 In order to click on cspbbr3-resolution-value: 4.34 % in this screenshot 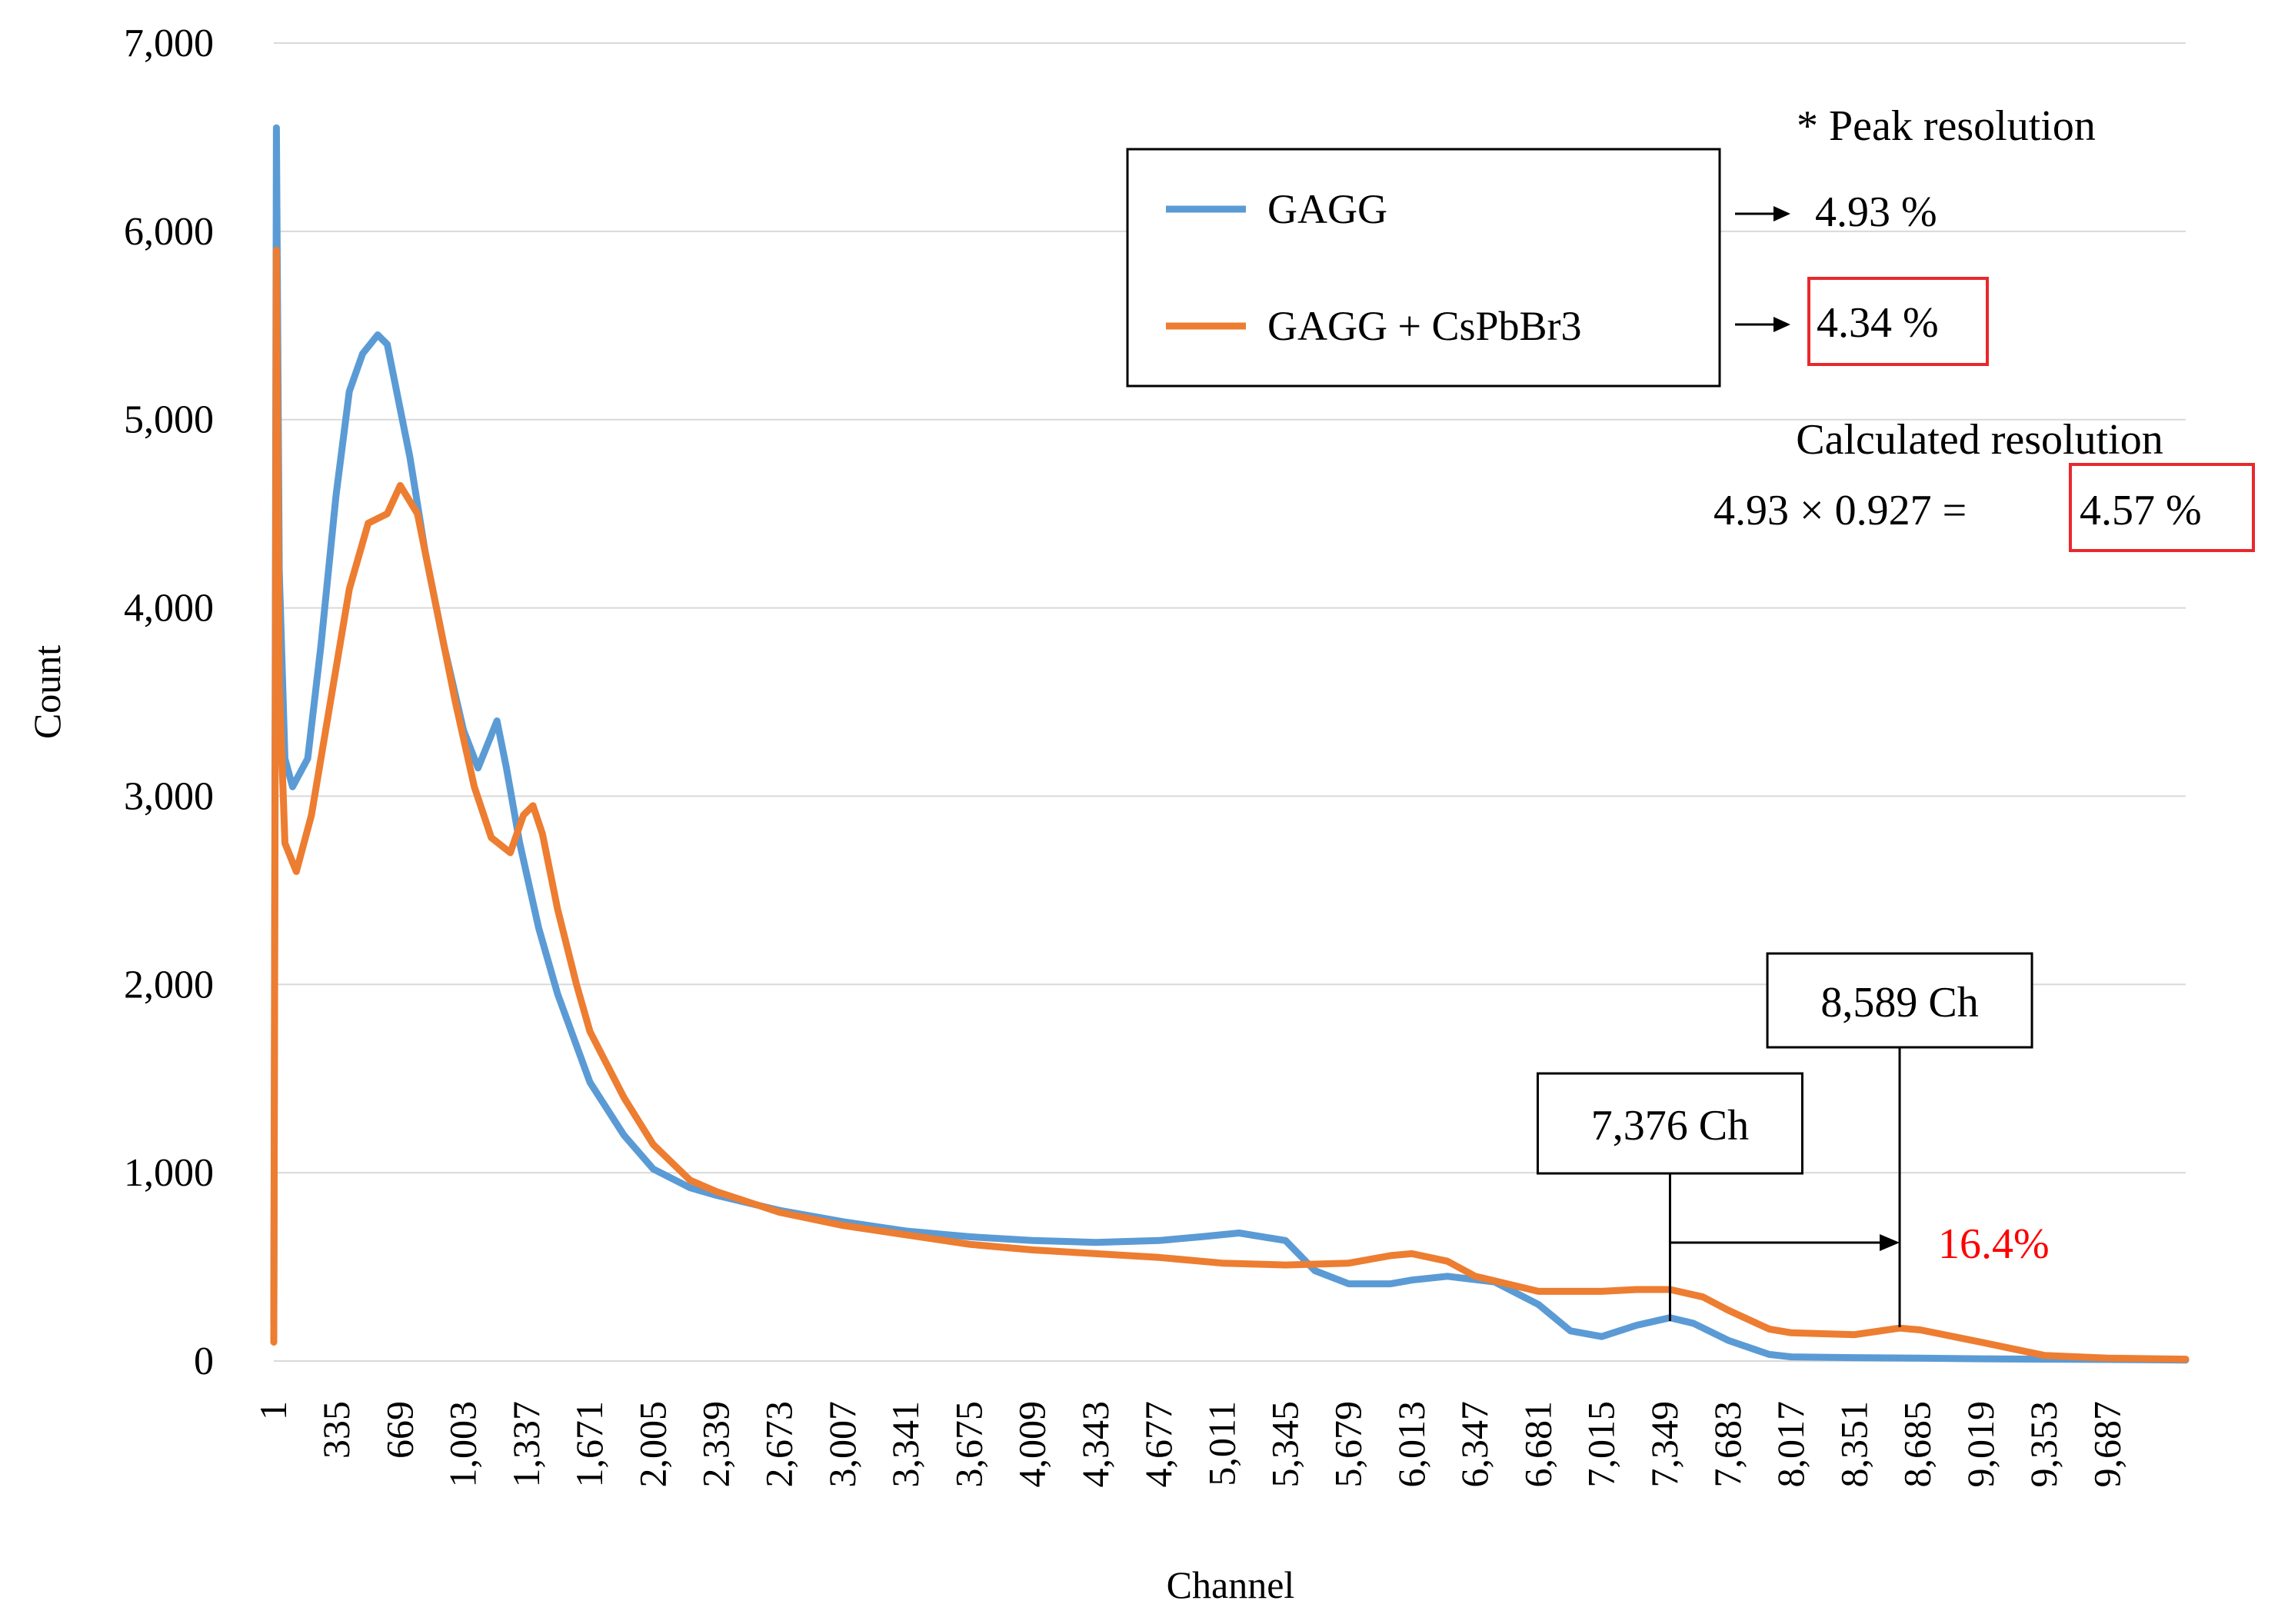, I will do `click(1878, 323)`.